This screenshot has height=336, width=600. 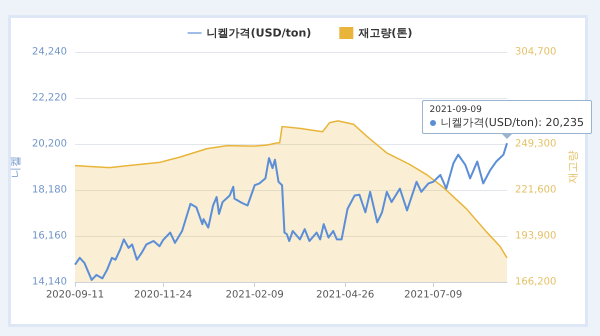 What do you see at coordinates (49, 190) in the screenshot?
I see `y-tick-label: 18,180` at bounding box center [49, 190].